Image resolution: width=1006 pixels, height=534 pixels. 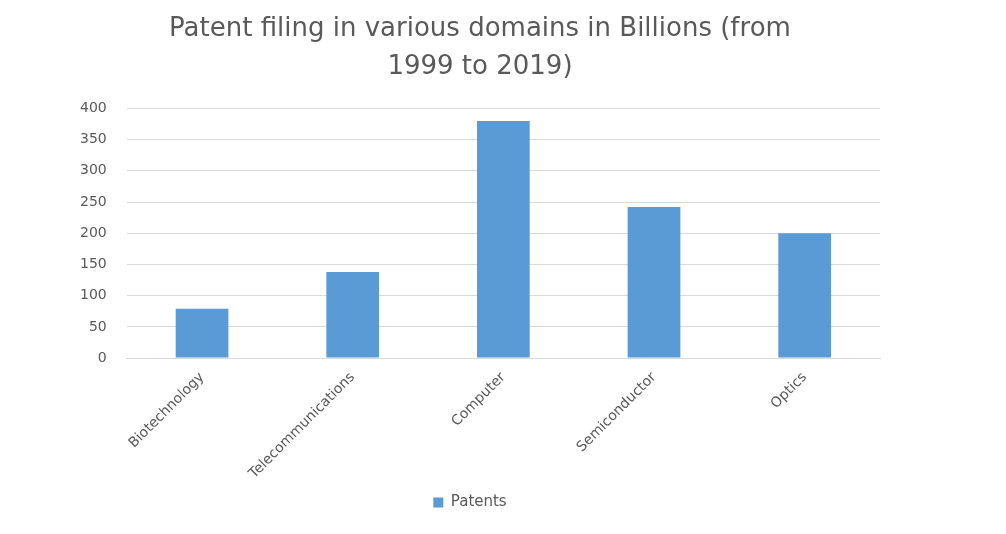 I want to click on y-tick-label: 300, so click(x=93, y=169).